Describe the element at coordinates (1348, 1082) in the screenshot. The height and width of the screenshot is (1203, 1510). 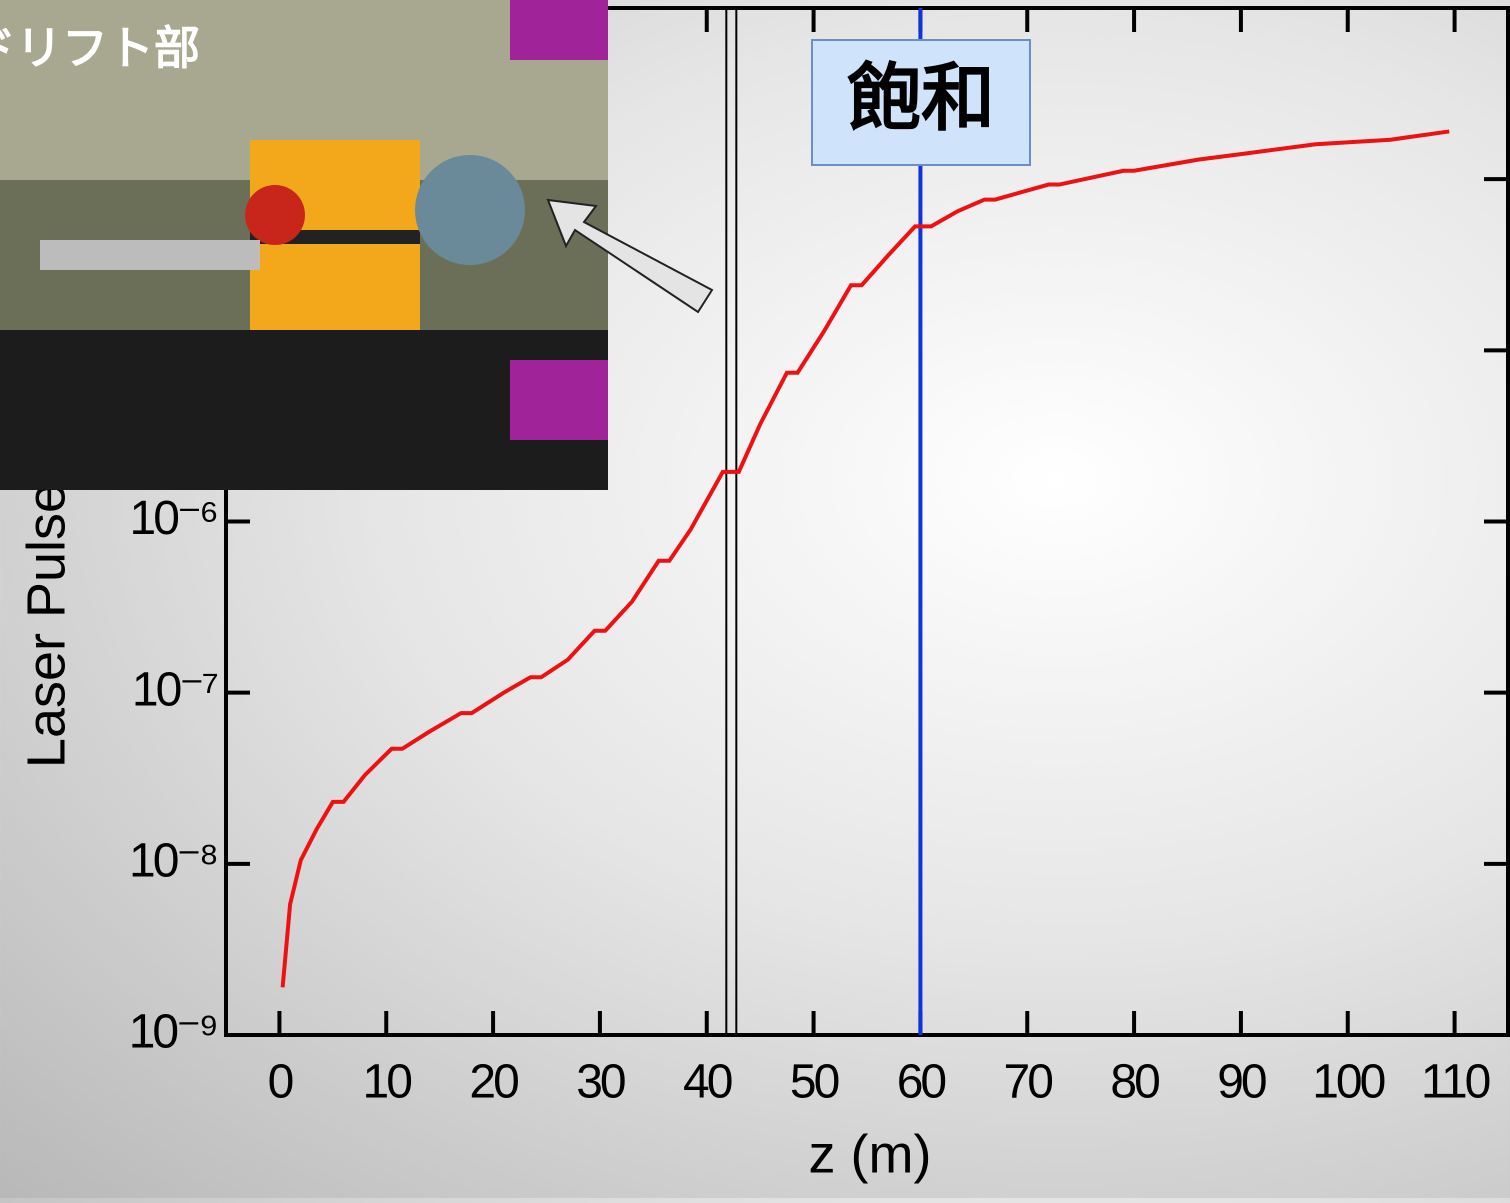
I see `x-tick-label: 100` at that location.